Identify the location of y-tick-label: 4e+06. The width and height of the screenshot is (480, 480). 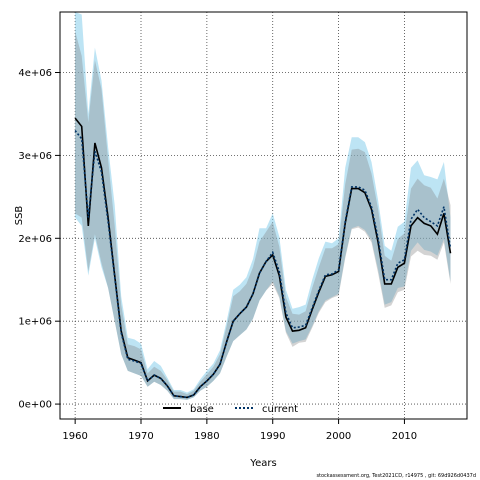
(35, 73).